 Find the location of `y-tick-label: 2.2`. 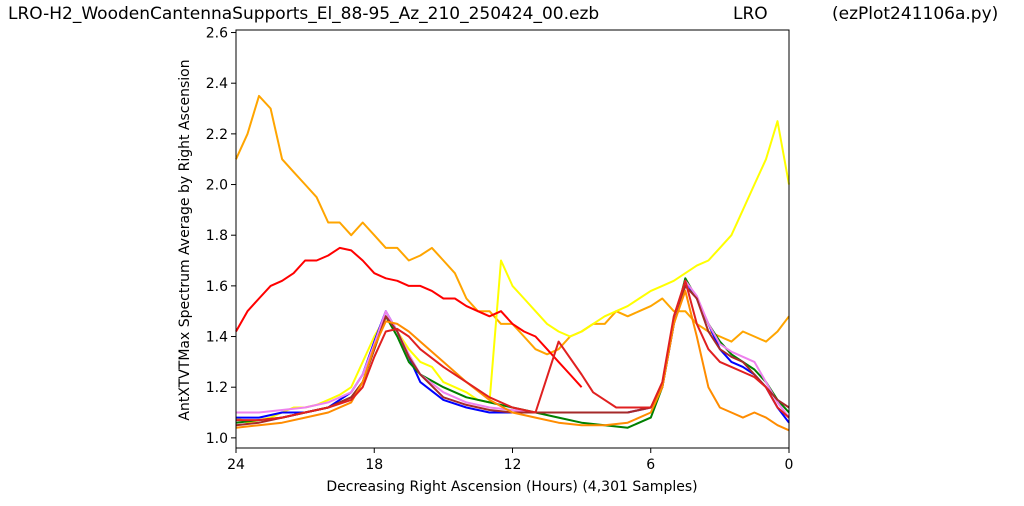

y-tick-label: 2.2 is located at coordinates (217, 135).